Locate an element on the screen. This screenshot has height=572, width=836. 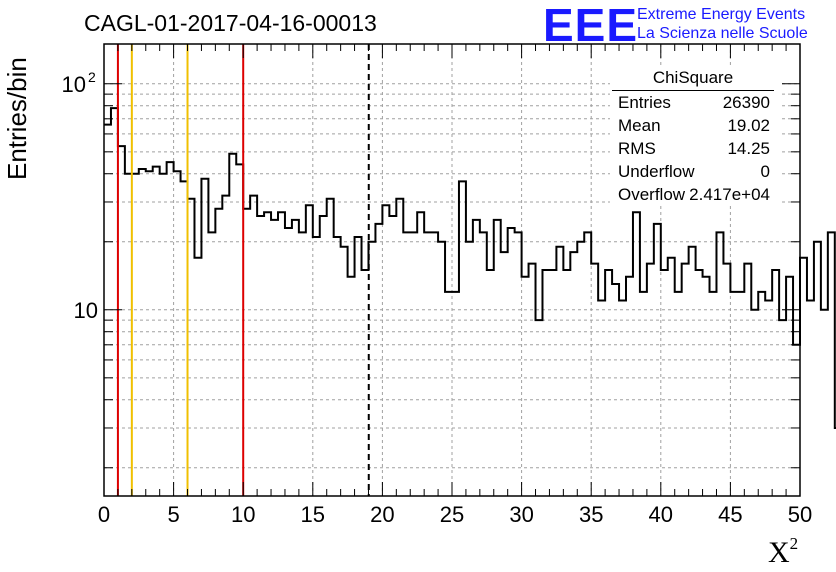
x-tick-label: 15 is located at coordinates (313, 514).